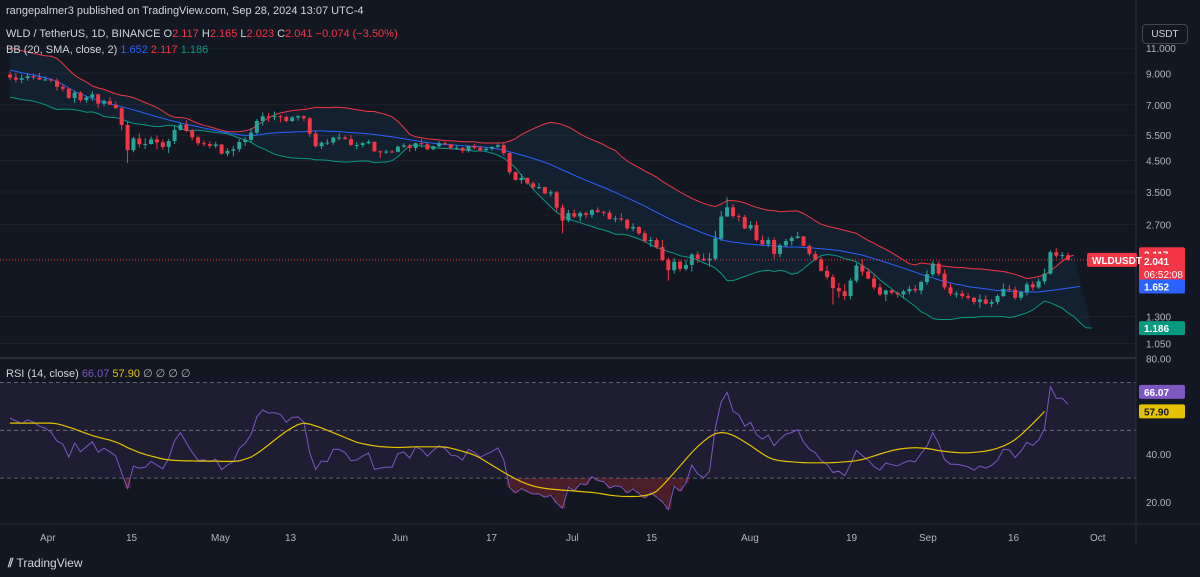  What do you see at coordinates (98, 373) in the screenshot?
I see `rsi-legend: RSI (14, close) 66.07 57.90 ∅ ∅ ∅ ∅` at bounding box center [98, 373].